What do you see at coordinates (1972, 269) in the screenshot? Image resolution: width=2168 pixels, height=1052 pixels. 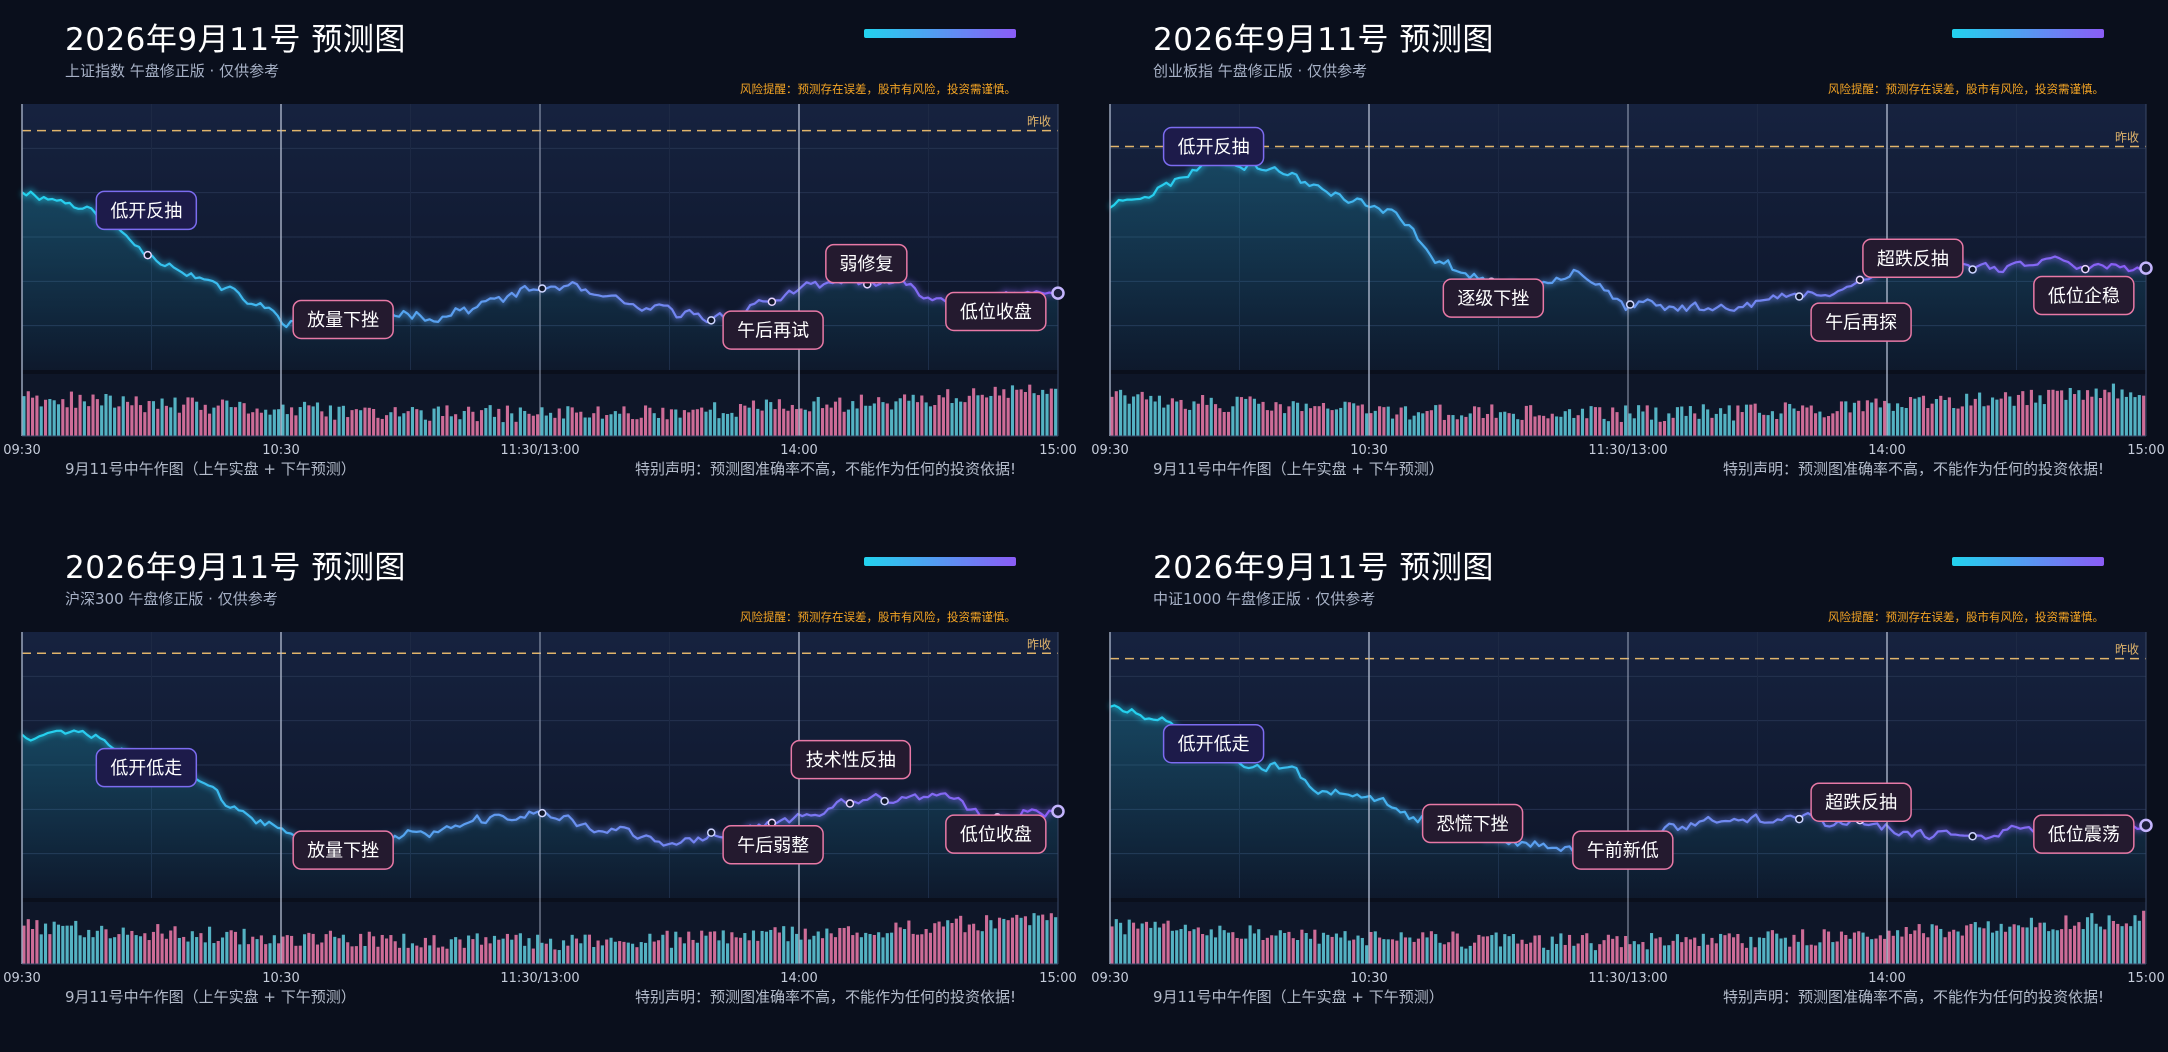 I see `session-dot` at bounding box center [1972, 269].